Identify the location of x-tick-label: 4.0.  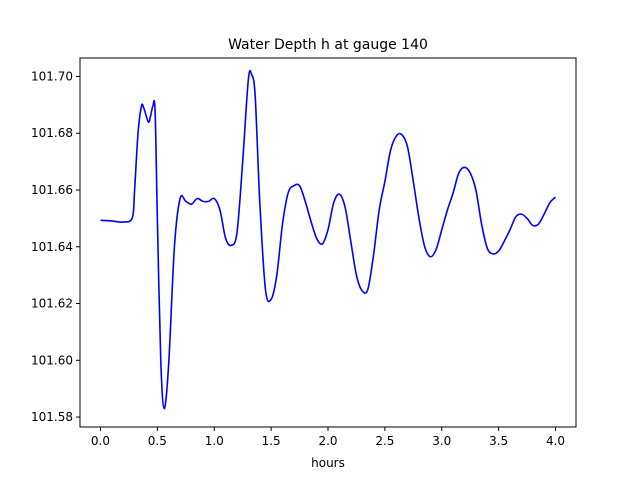
(555, 441).